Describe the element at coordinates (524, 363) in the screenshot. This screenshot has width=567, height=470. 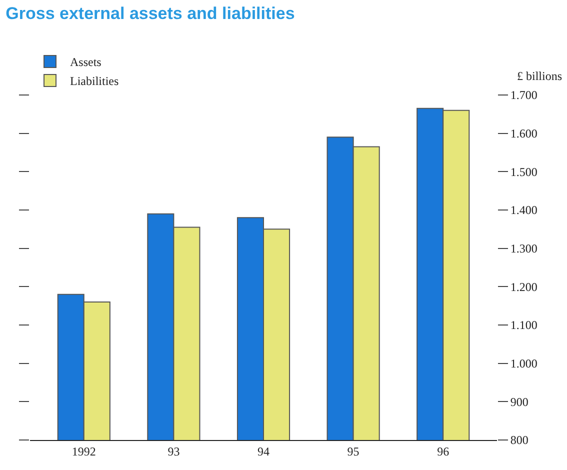
I see `y-tick-label: 1.000` at that location.